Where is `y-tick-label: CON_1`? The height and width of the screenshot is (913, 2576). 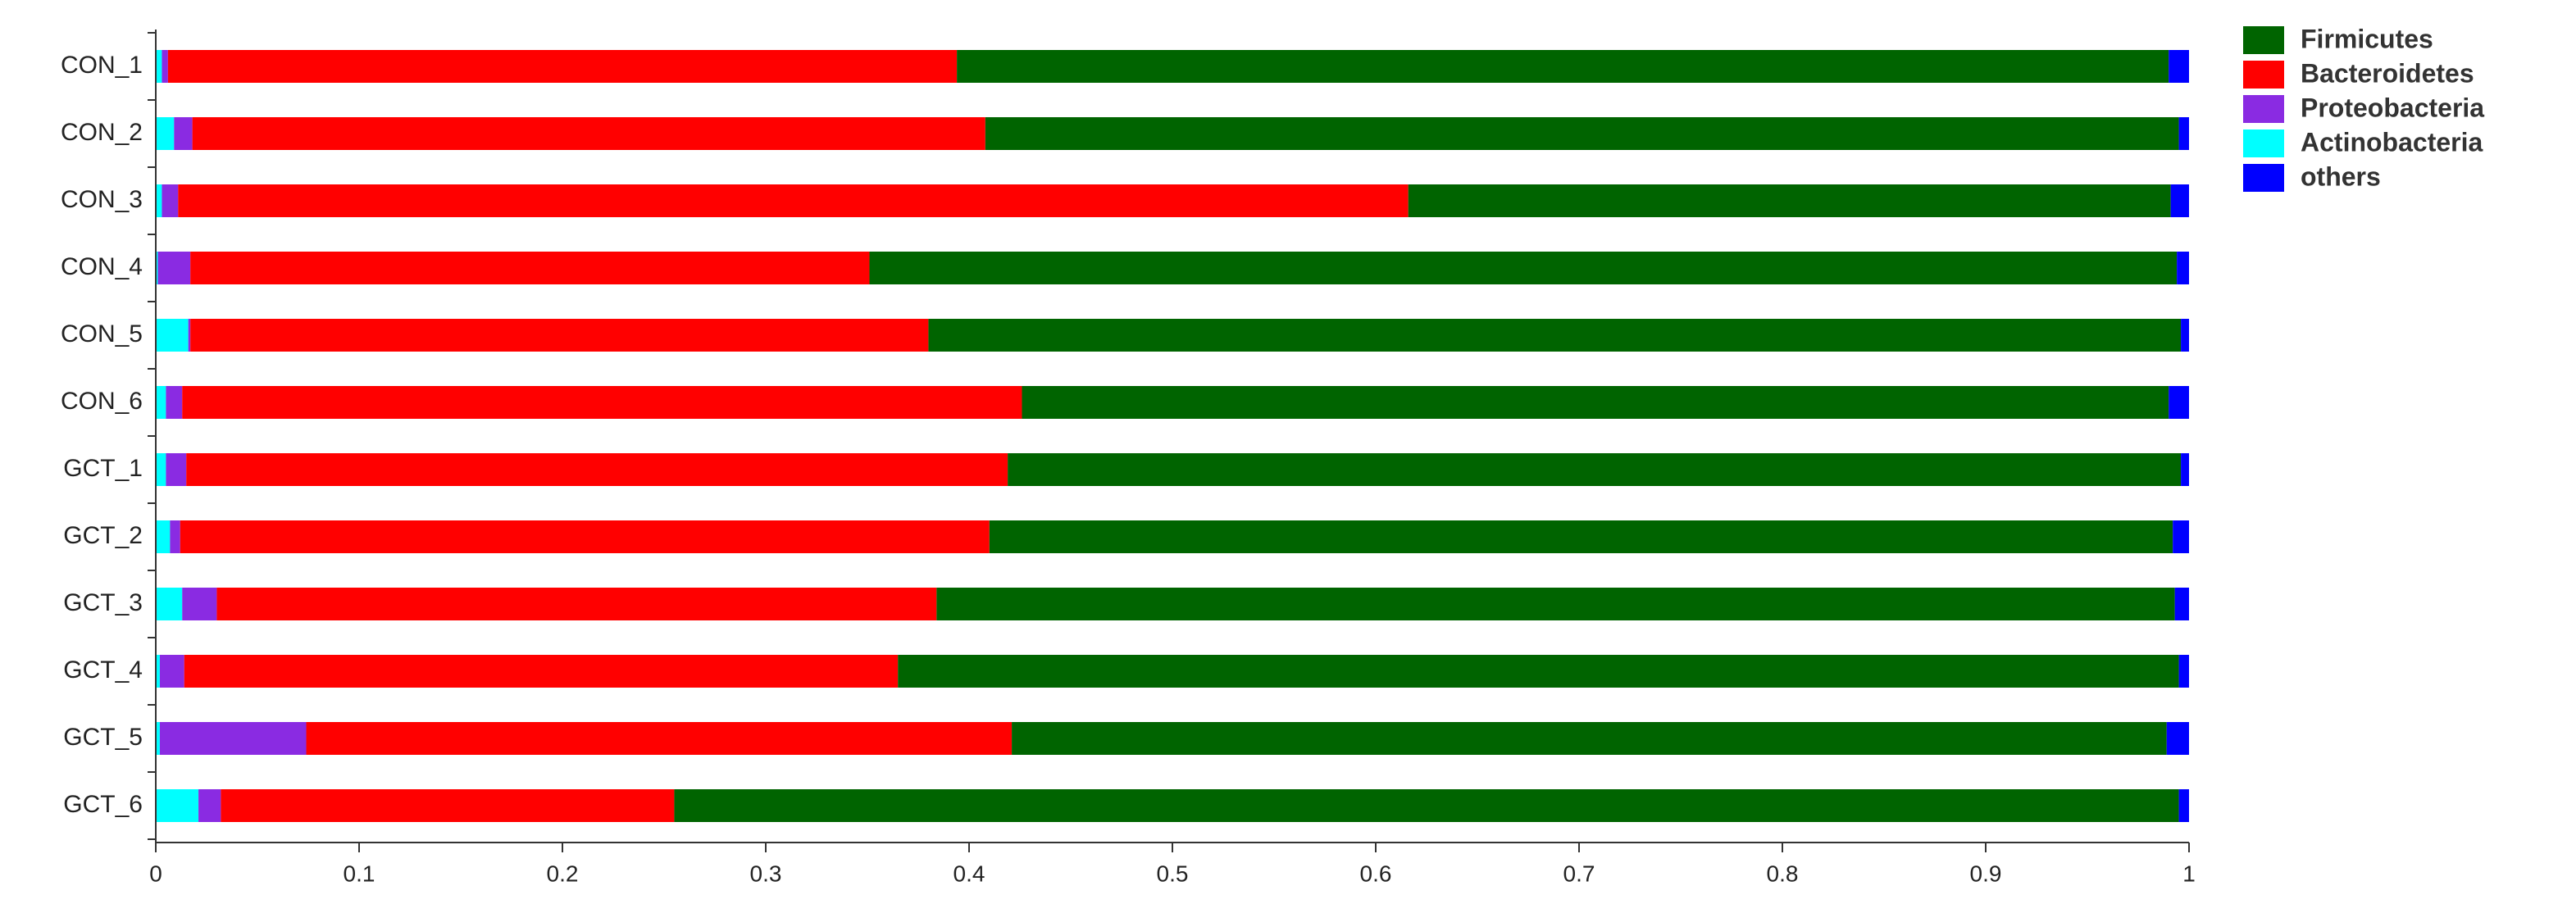 y-tick-label: CON_1 is located at coordinates (102, 65).